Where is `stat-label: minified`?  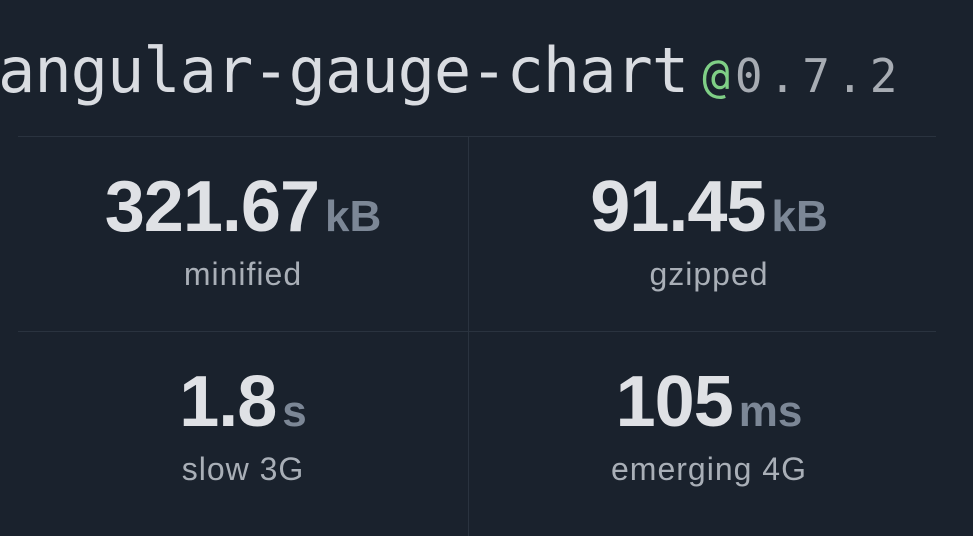 stat-label: minified is located at coordinates (243, 274).